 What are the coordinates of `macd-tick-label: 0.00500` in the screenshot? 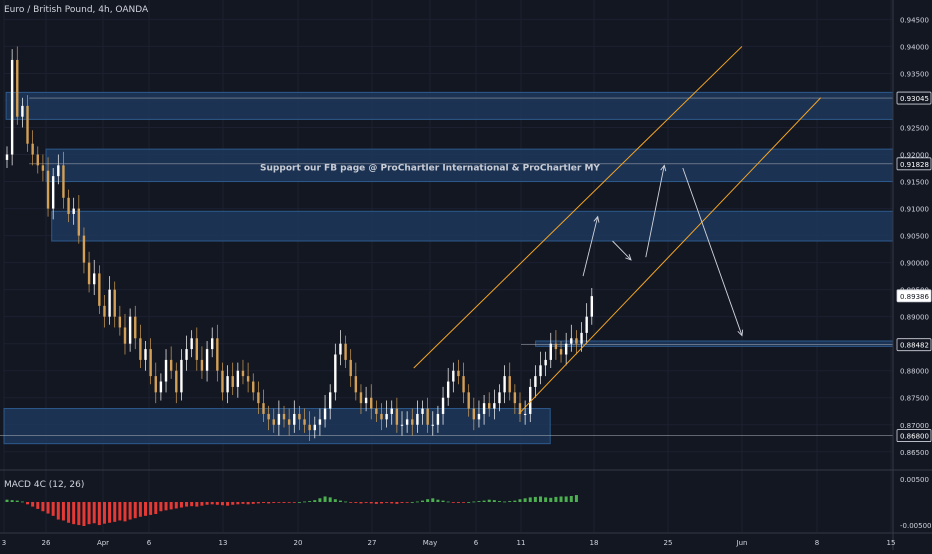 It's located at (914, 480).